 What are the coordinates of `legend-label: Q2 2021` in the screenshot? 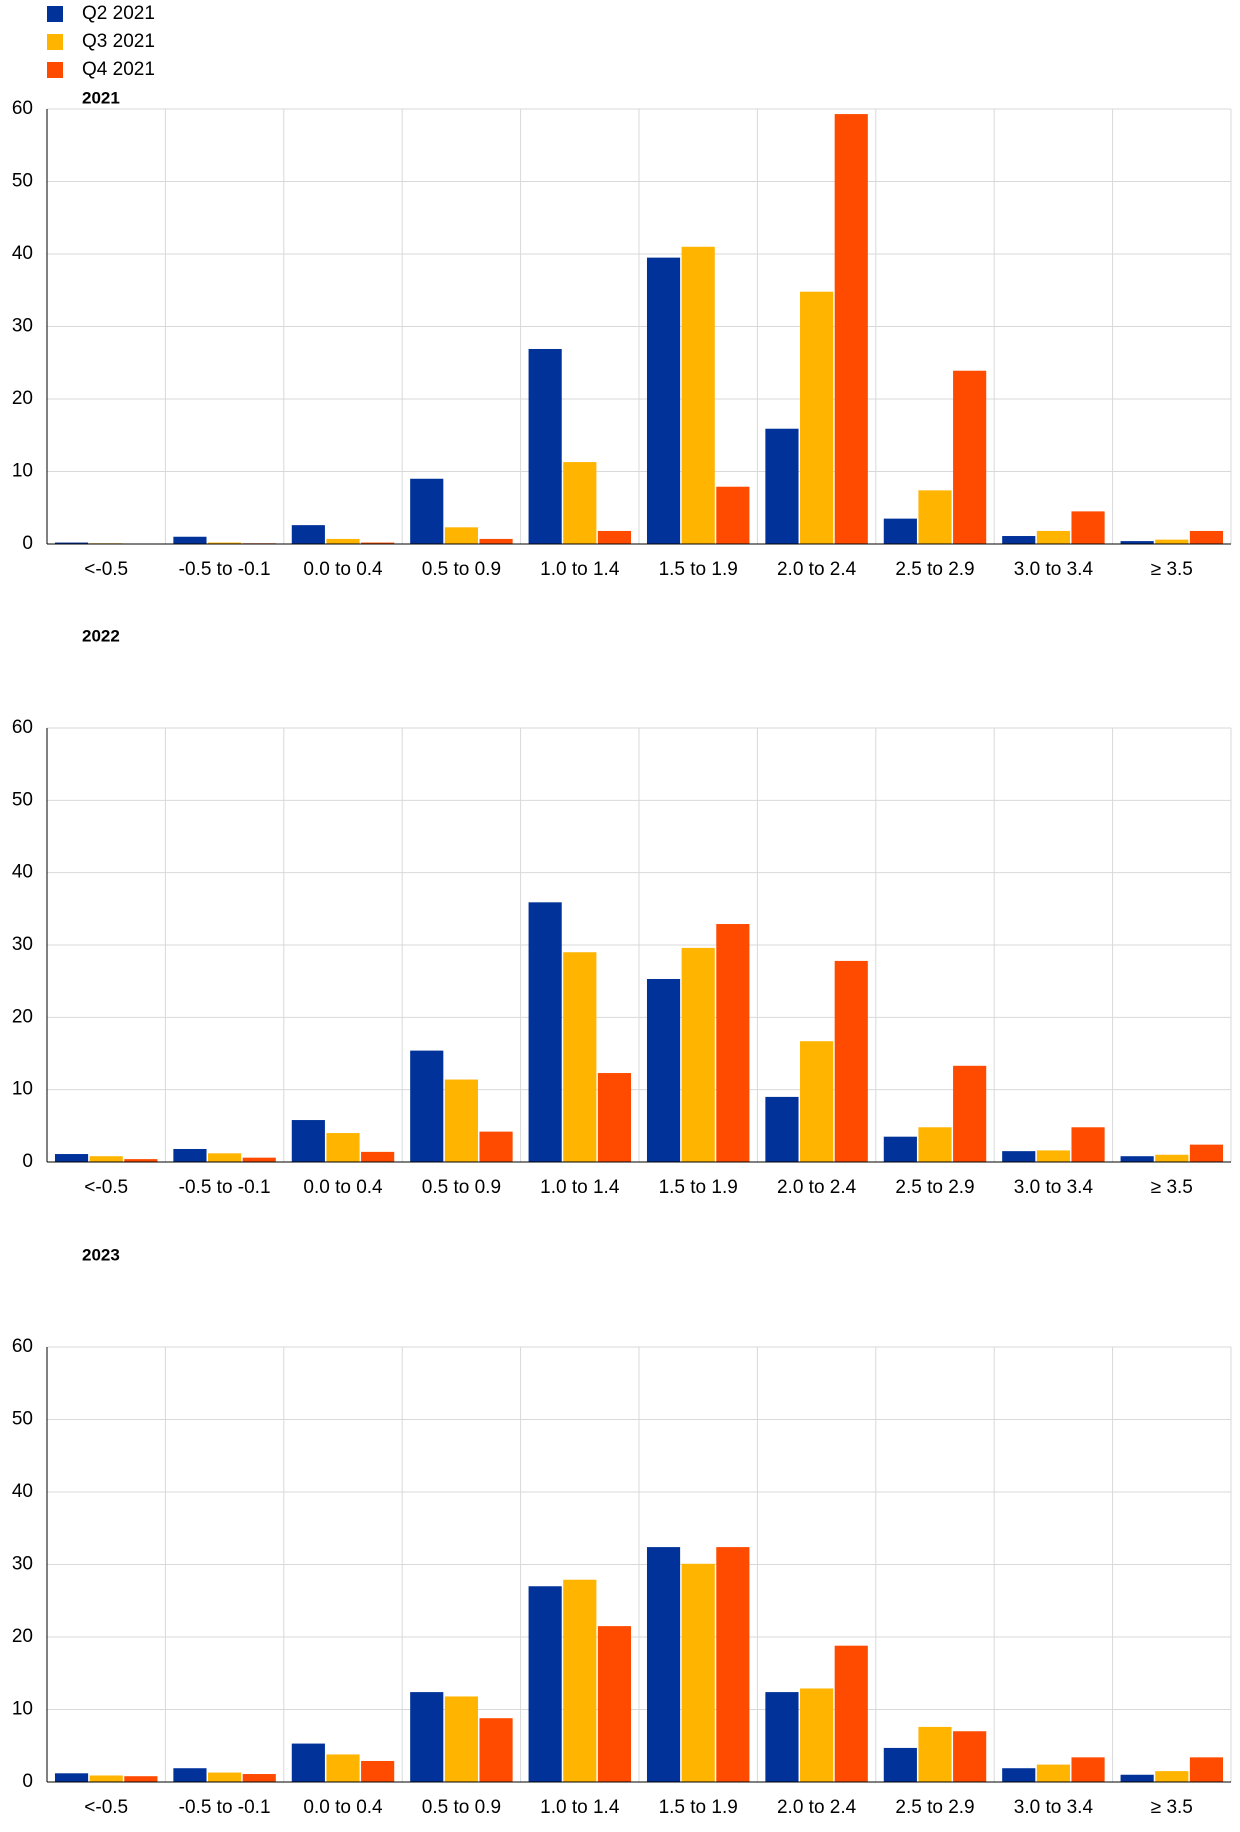 It's located at (118, 13).